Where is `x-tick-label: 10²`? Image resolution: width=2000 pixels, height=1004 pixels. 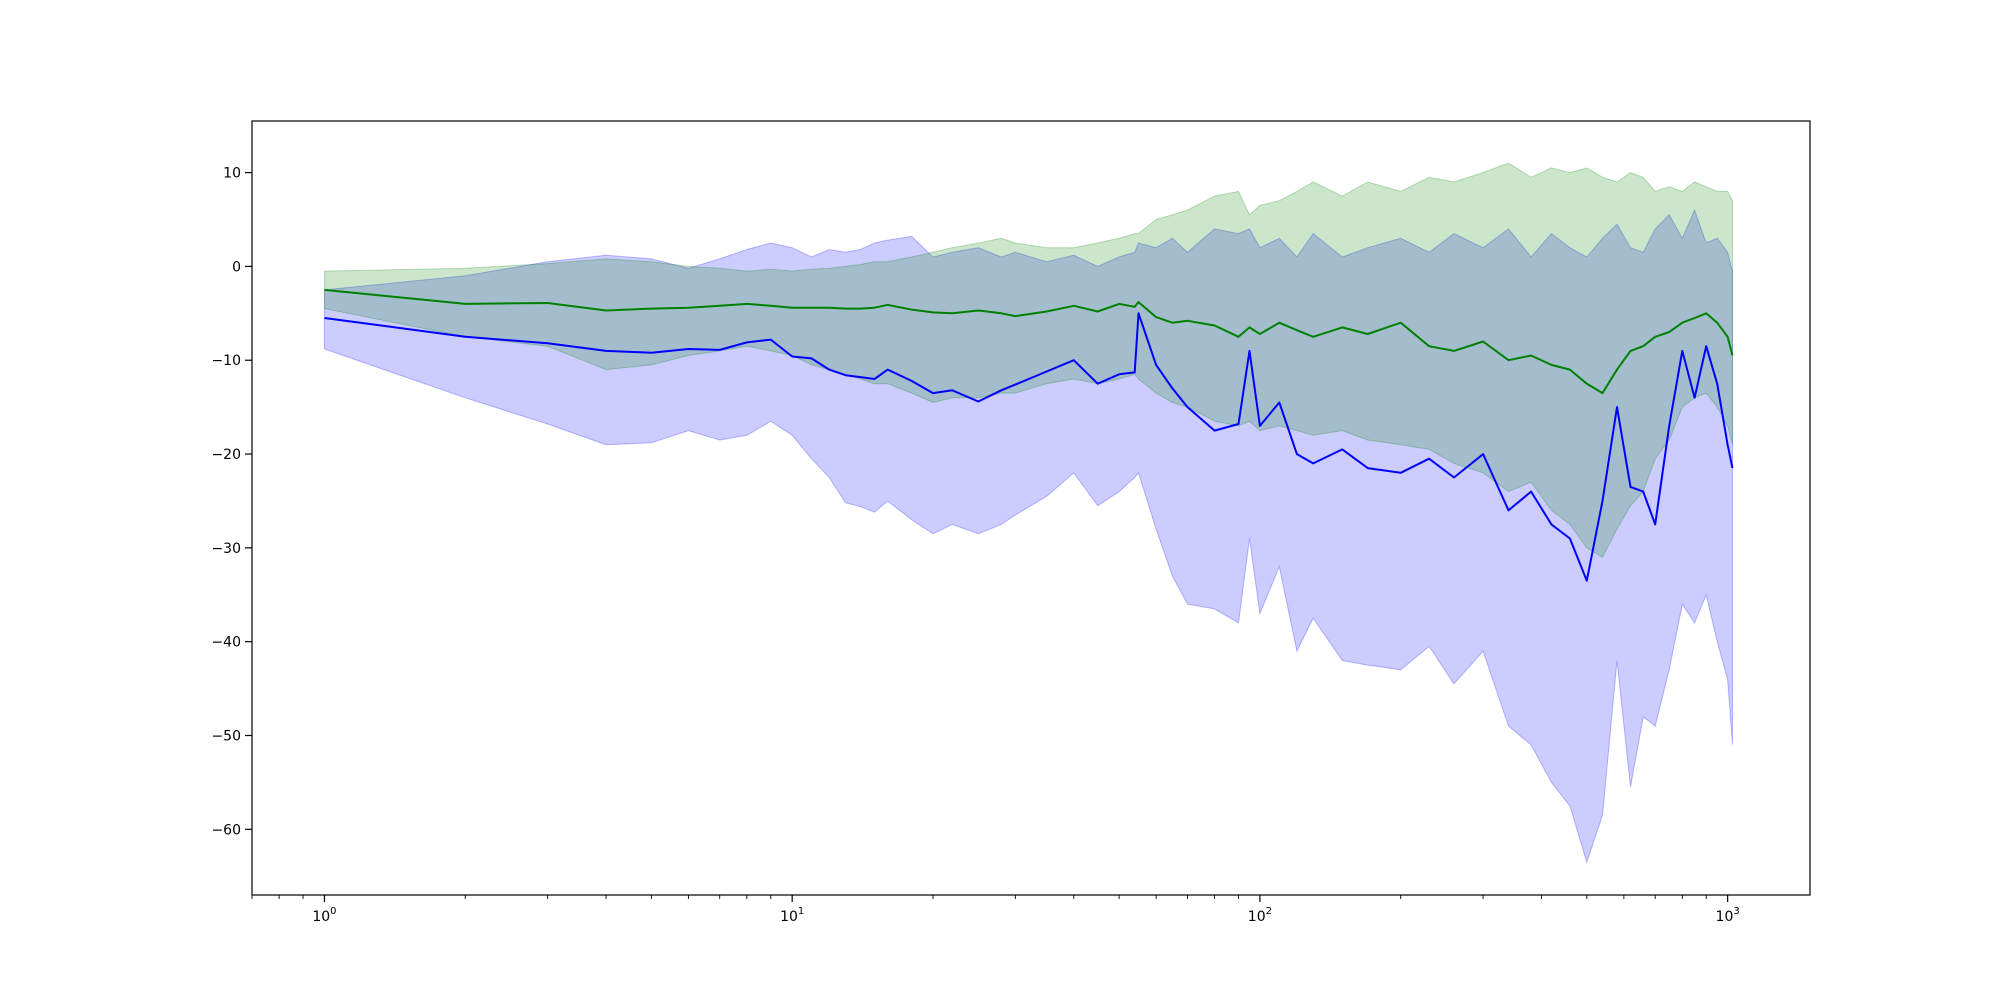 x-tick-label: 10² is located at coordinates (1260, 915).